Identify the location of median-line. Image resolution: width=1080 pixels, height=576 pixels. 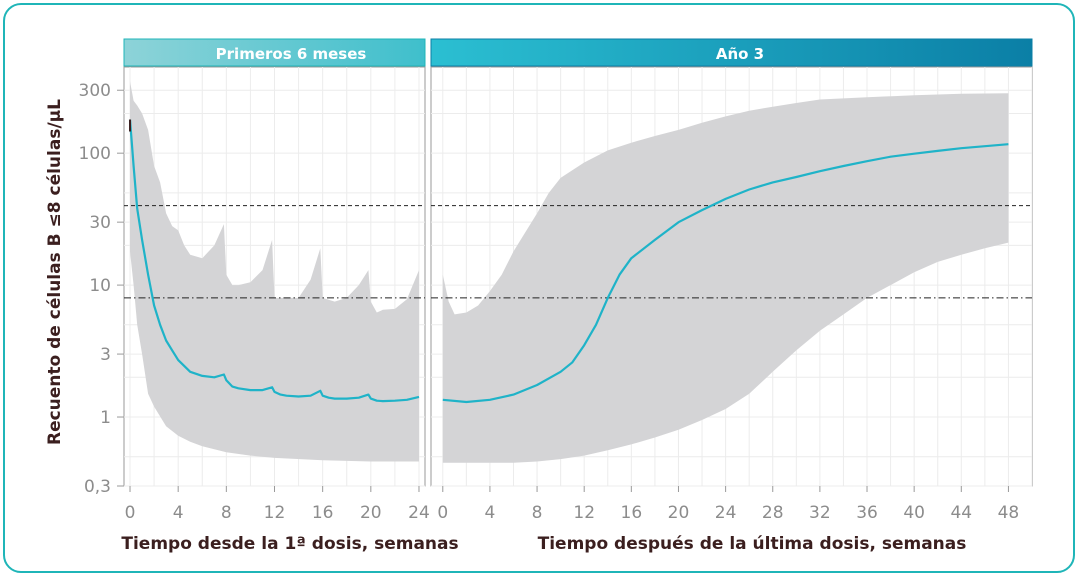
(274, 261).